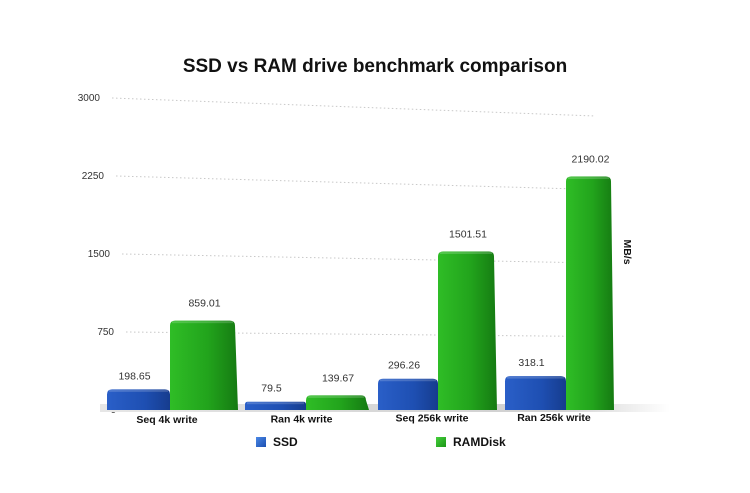 This screenshot has height=493, width=750. I want to click on bar-ssd-seq-4k-write, so click(138, 399).